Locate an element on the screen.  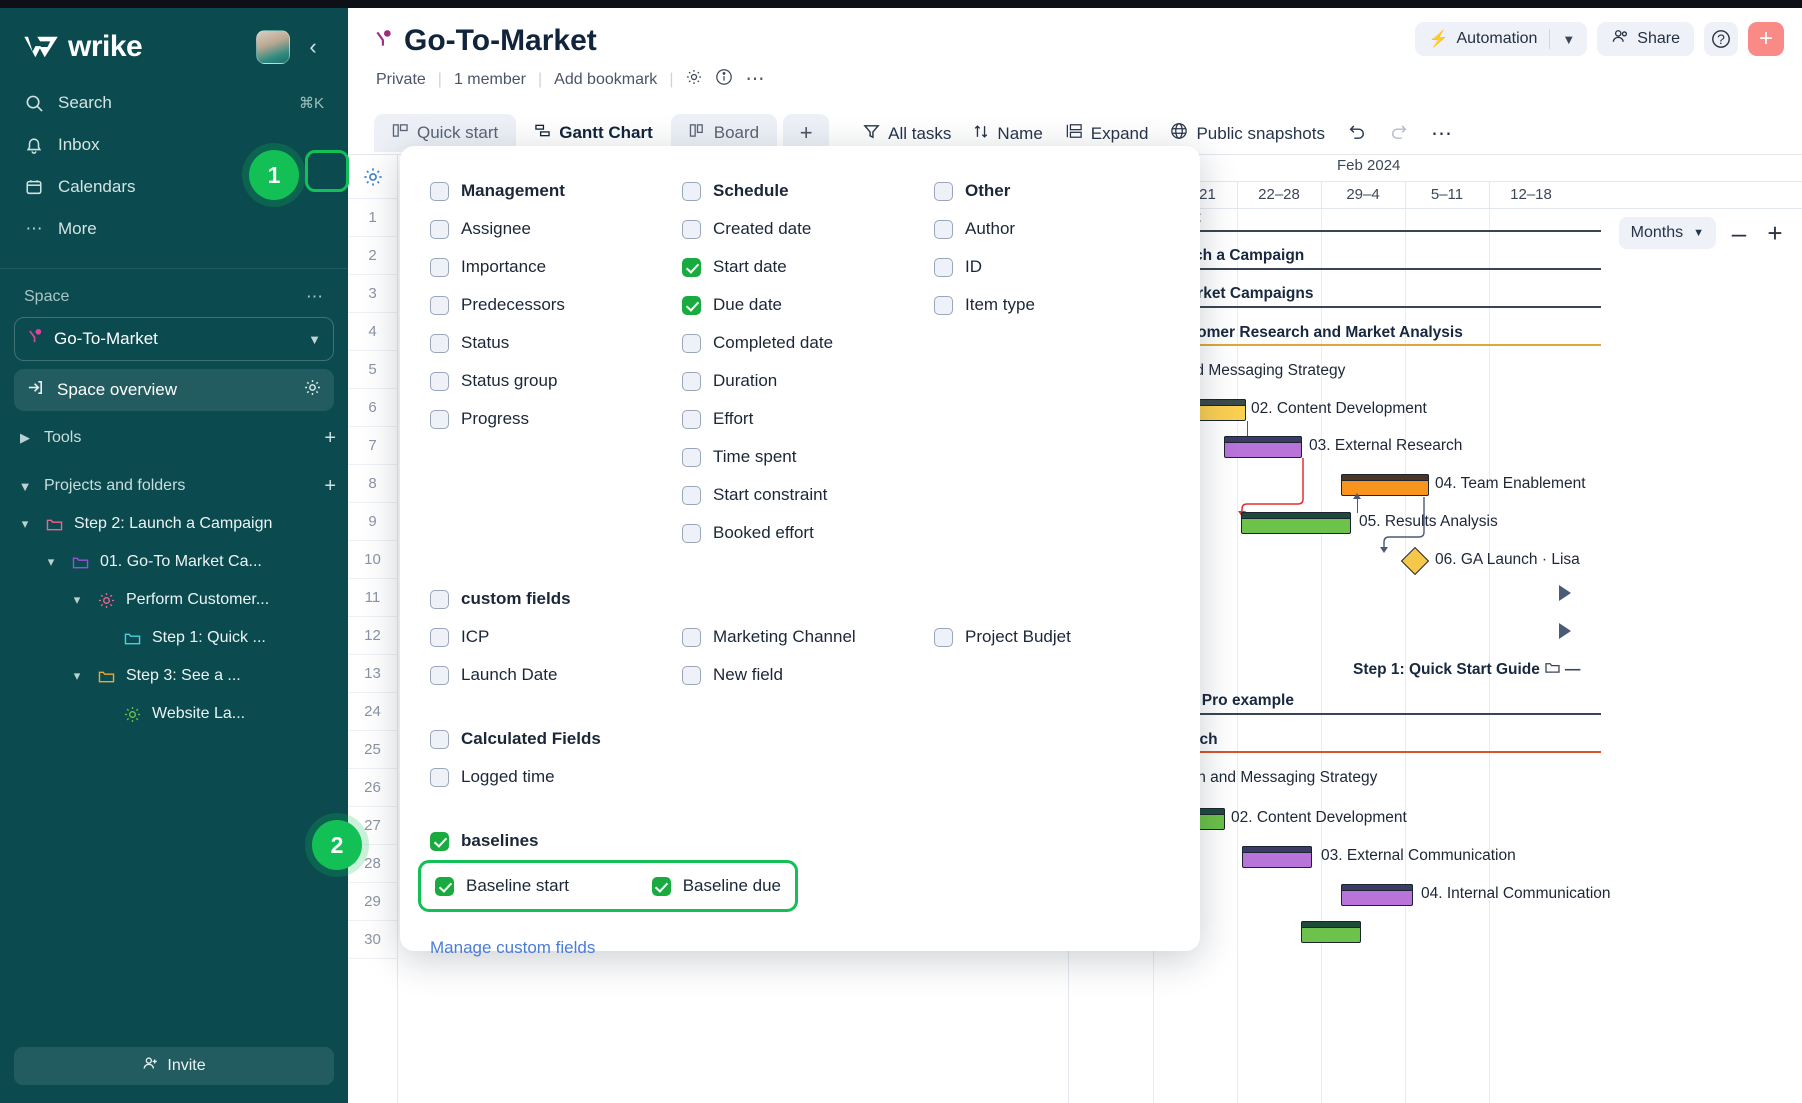
group-header-calculated-fields: Calculated Fields is located at coordinates (800, 739).